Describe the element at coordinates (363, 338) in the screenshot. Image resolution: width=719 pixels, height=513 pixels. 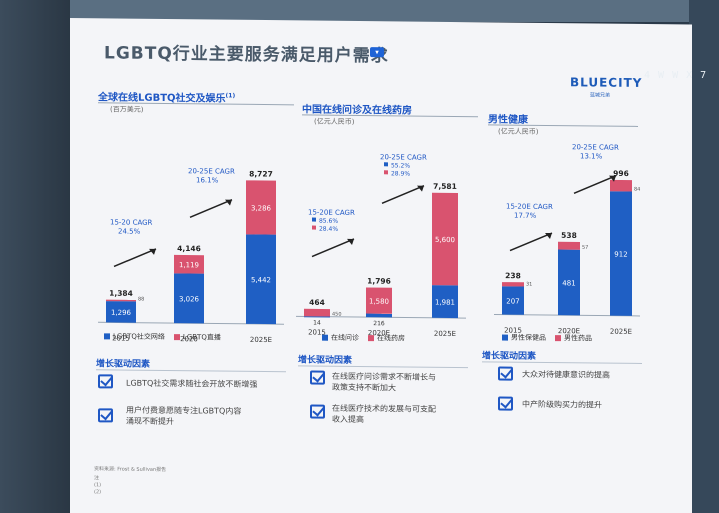
I see `legend-medical: 在线问诊 在线药房` at that location.